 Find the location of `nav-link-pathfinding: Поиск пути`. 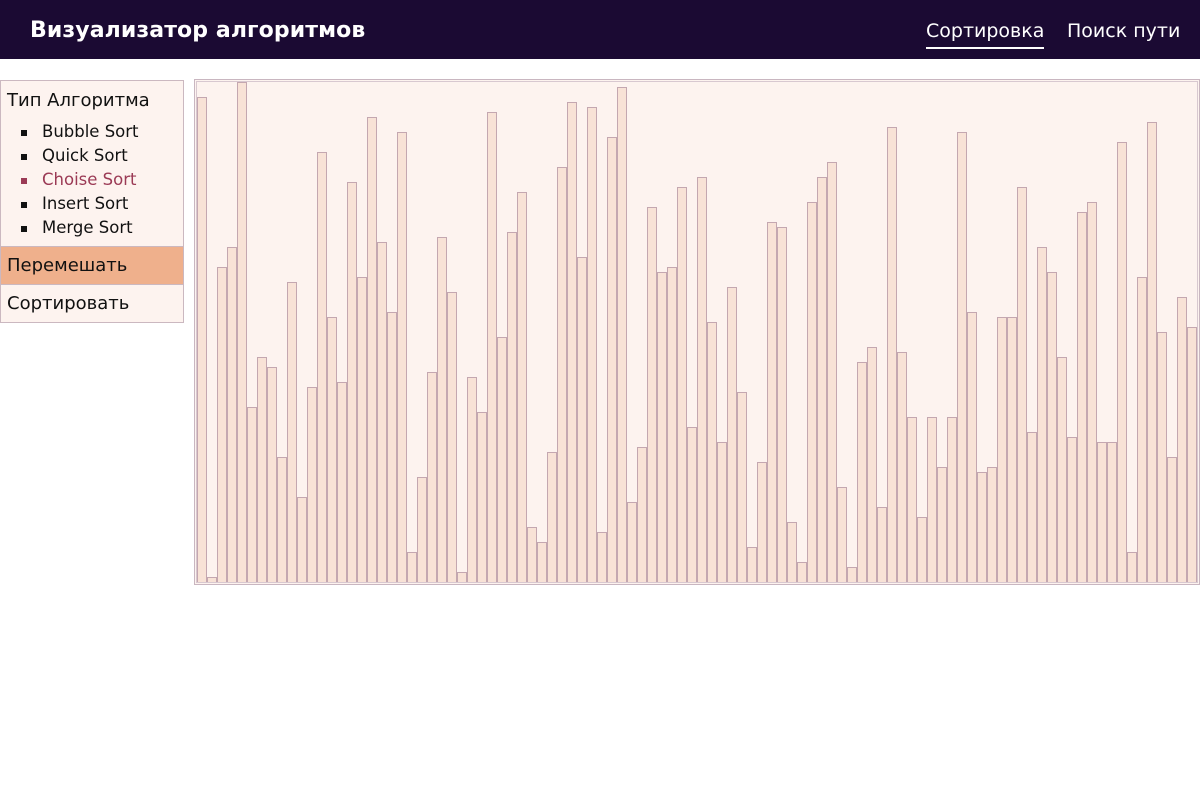

nav-link-pathfinding: Поиск пути is located at coordinates (1124, 31).